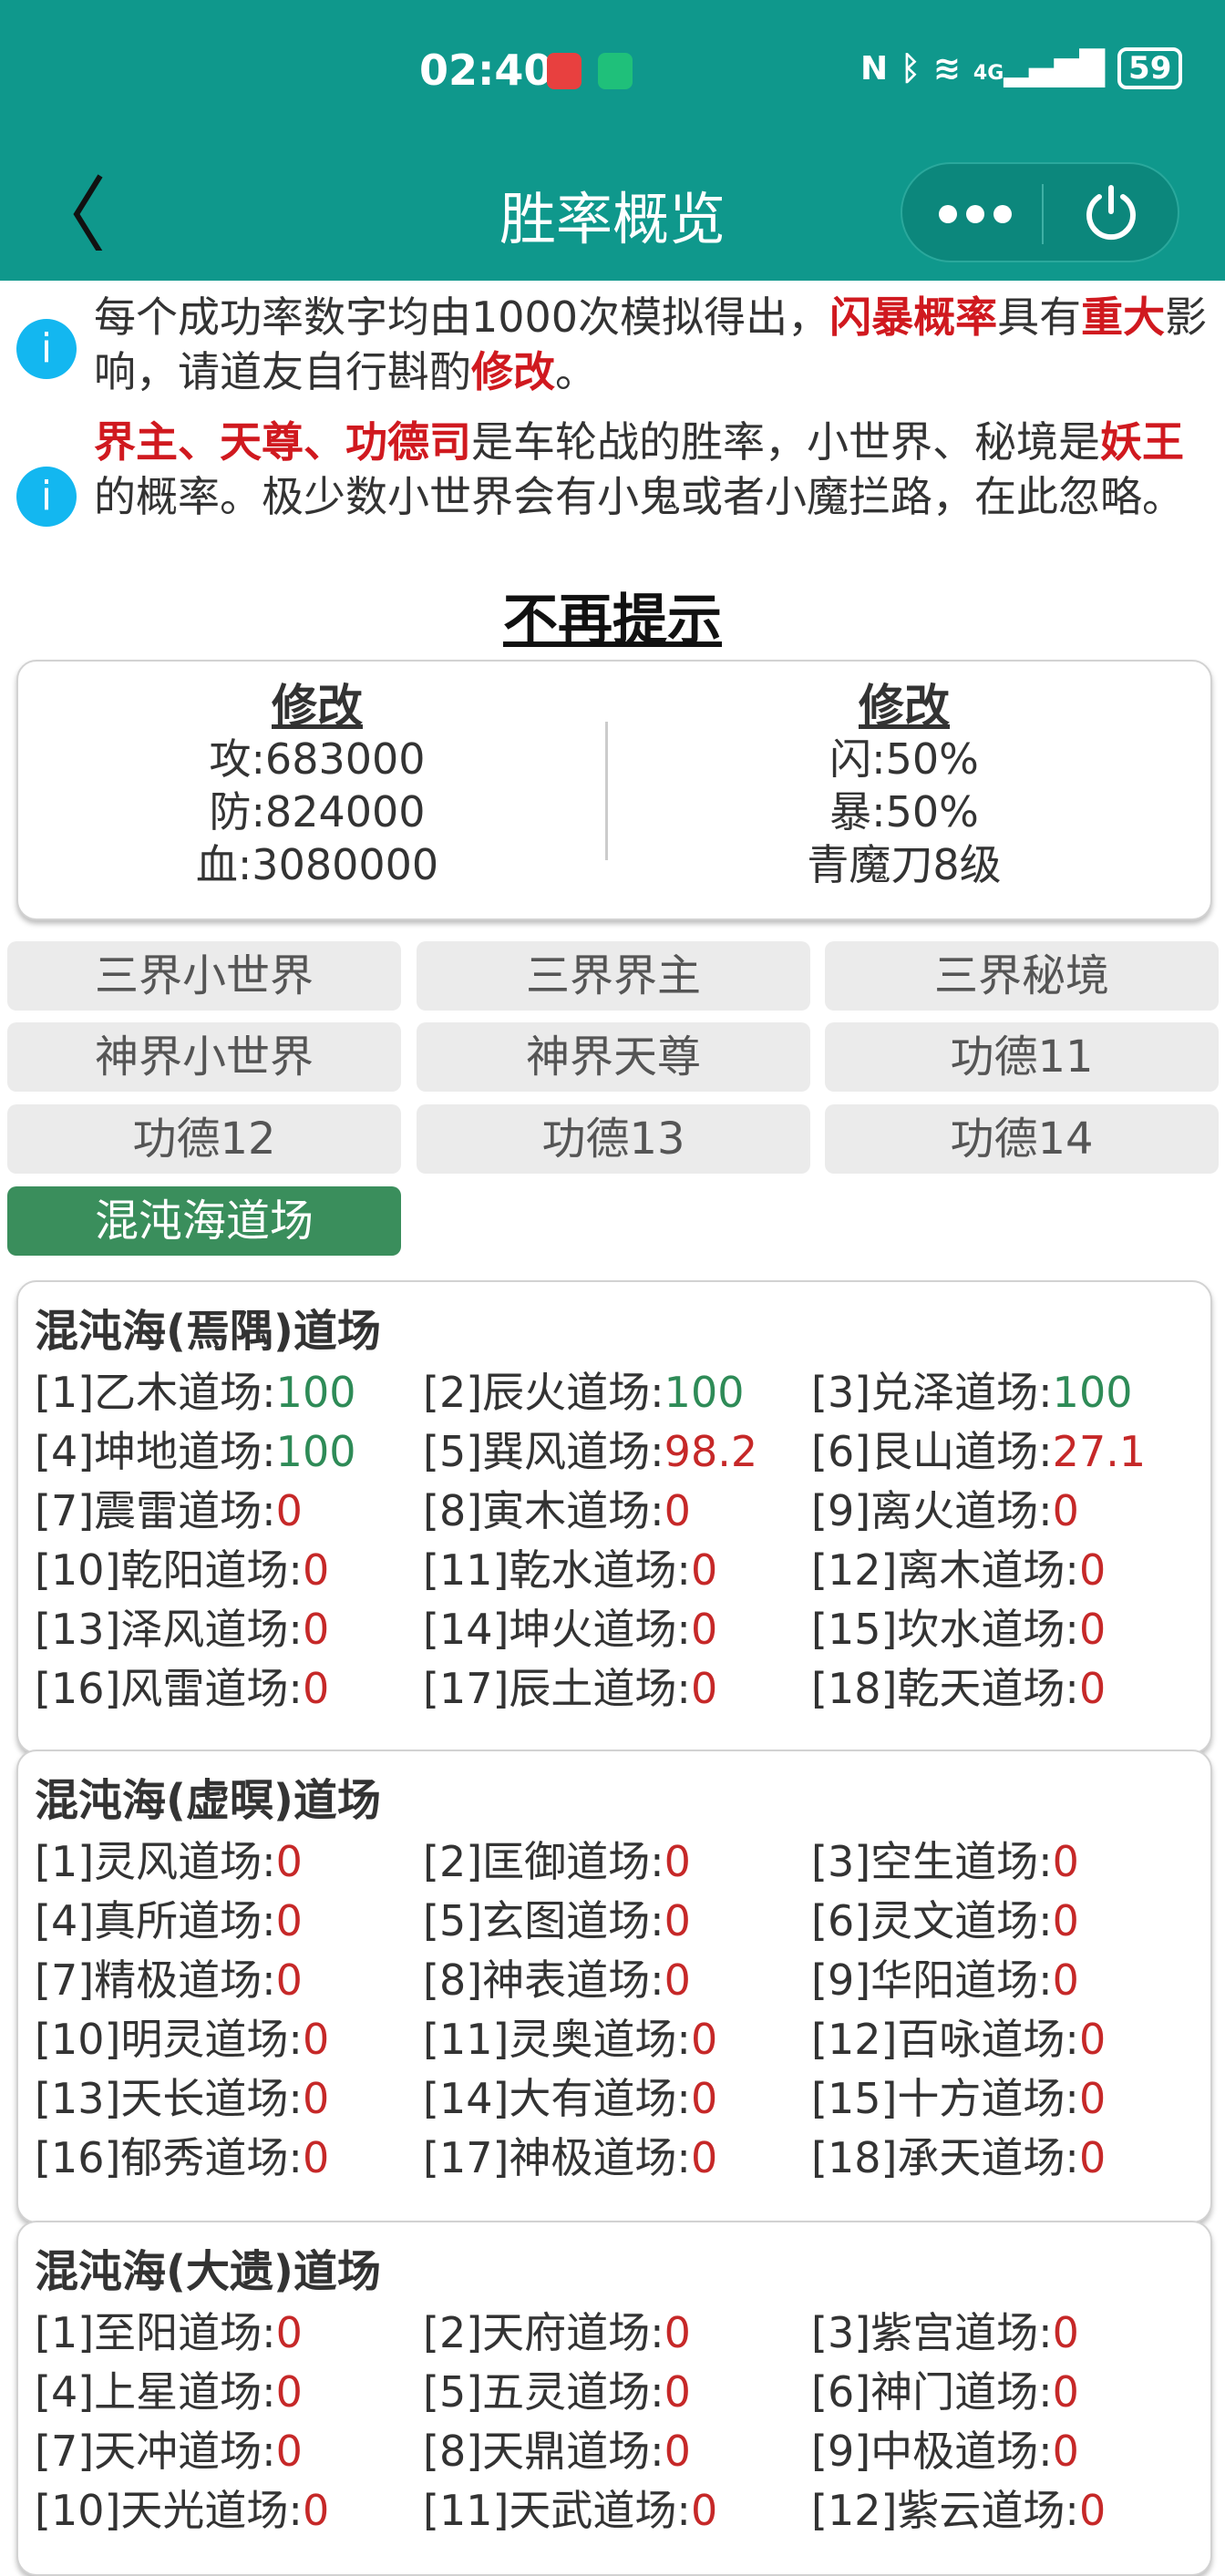  Describe the element at coordinates (204, 1221) in the screenshot. I see `tab-10: 混沌海道场` at that location.